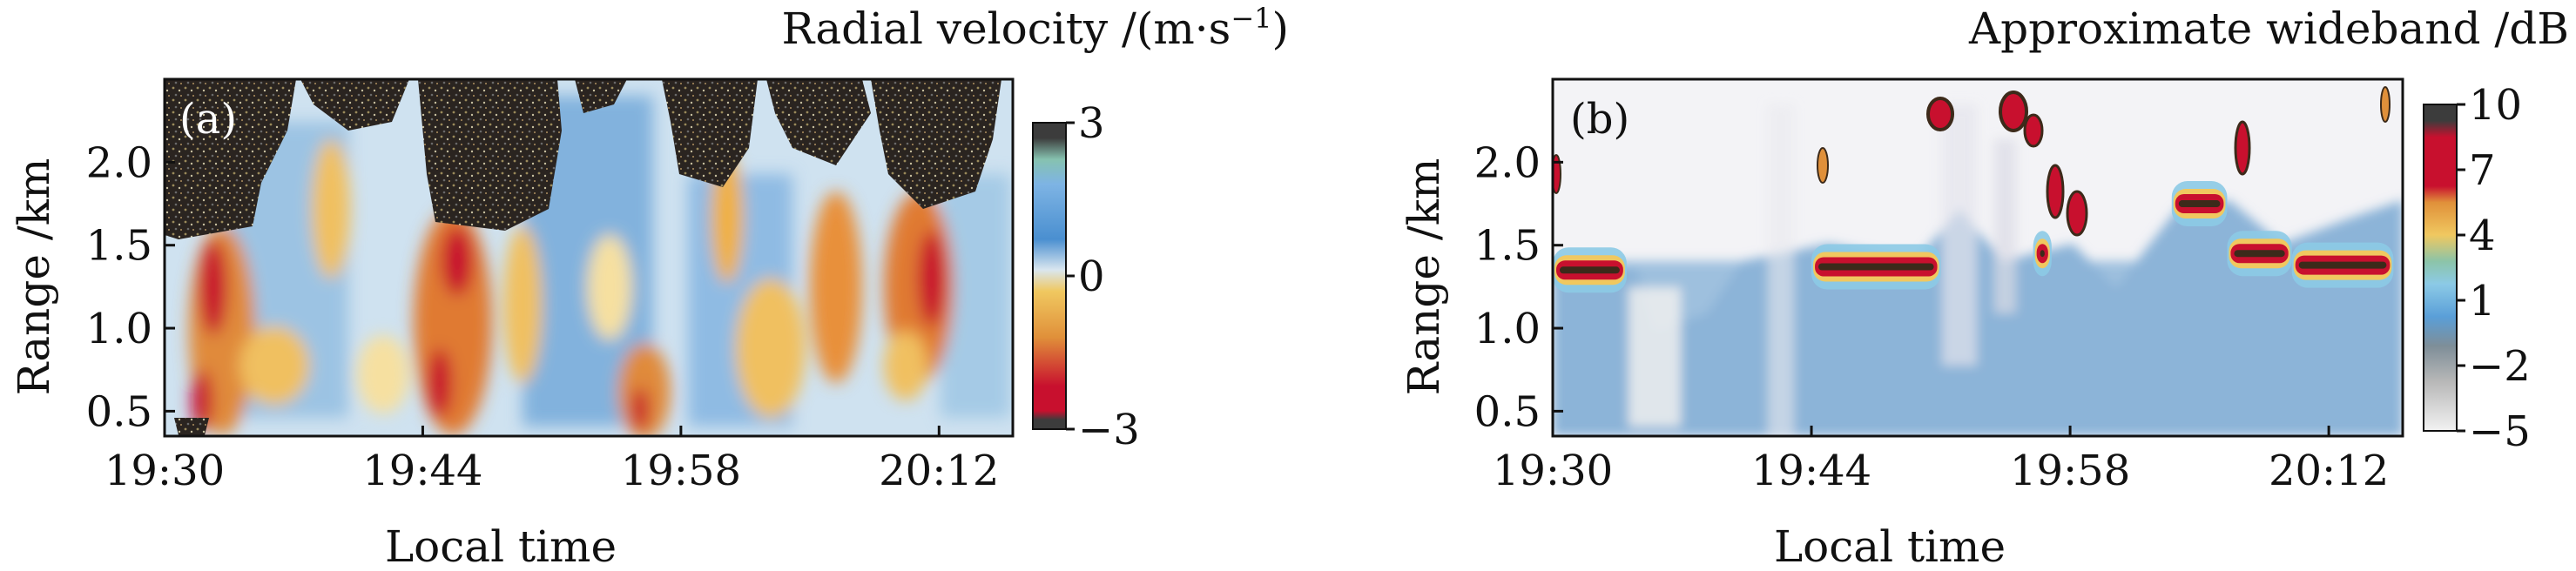 The image size is (2576, 571). I want to click on panel-b-y-axis: 0.5 1.0 1.5 2.0, so click(1518, 287).